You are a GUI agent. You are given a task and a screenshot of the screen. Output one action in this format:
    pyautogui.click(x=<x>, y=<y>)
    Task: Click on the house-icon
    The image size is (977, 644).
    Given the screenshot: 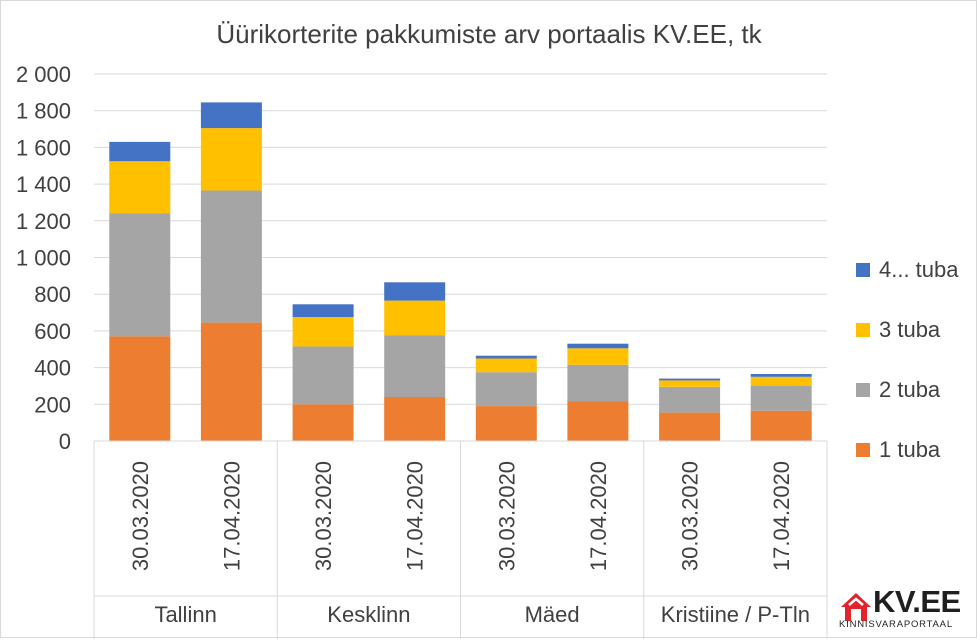 What is the action you would take?
    pyautogui.click(x=856, y=607)
    